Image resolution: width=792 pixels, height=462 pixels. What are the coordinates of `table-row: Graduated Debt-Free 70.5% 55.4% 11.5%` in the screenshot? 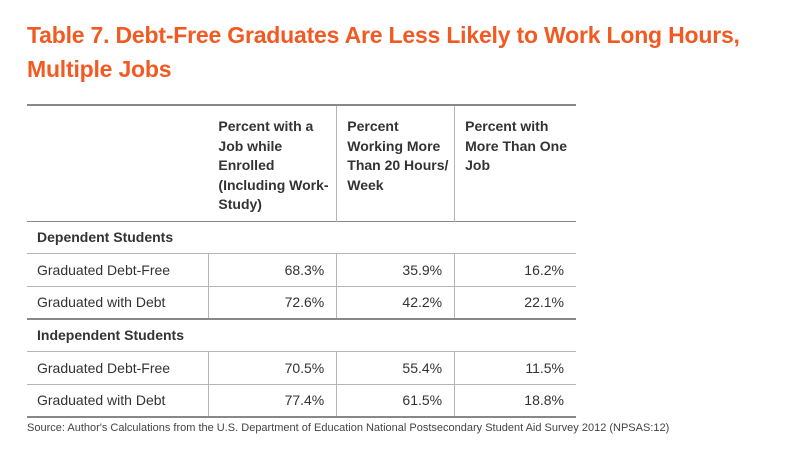 It's located at (301, 367).